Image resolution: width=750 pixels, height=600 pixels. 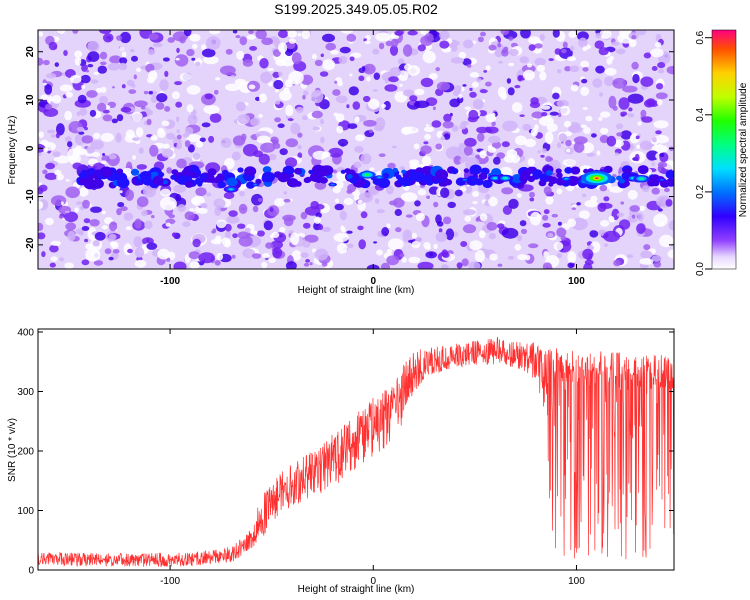 What do you see at coordinates (743, 149) in the screenshot?
I see `colorbar-label: Normalized spectral amplitude` at bounding box center [743, 149].